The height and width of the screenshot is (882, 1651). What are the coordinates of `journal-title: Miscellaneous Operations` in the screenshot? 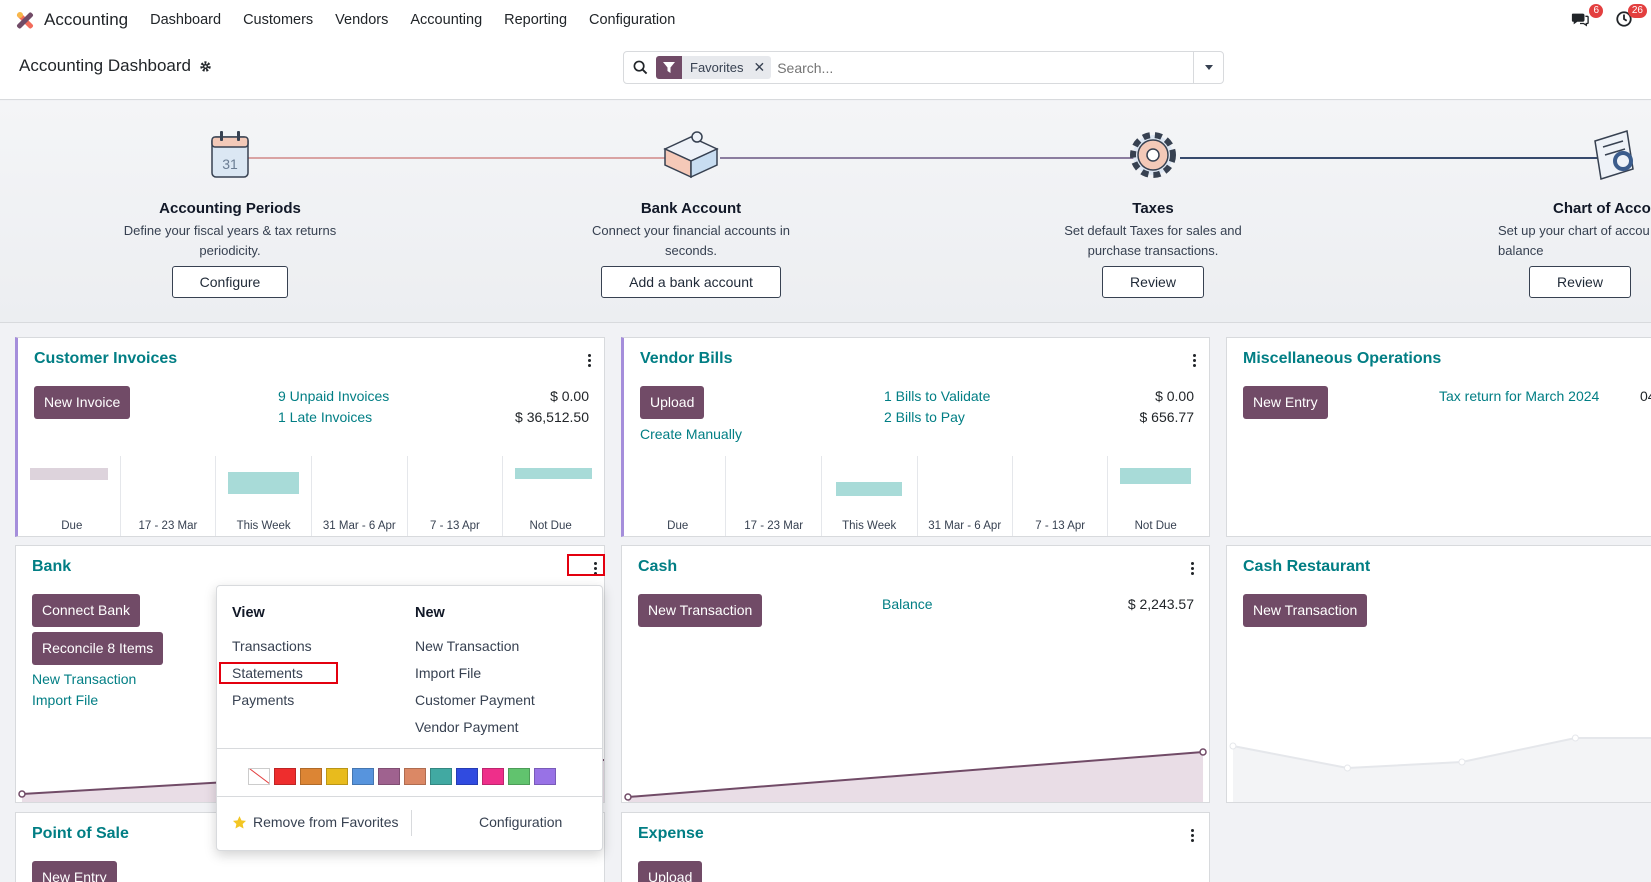 It's located at (1342, 358).